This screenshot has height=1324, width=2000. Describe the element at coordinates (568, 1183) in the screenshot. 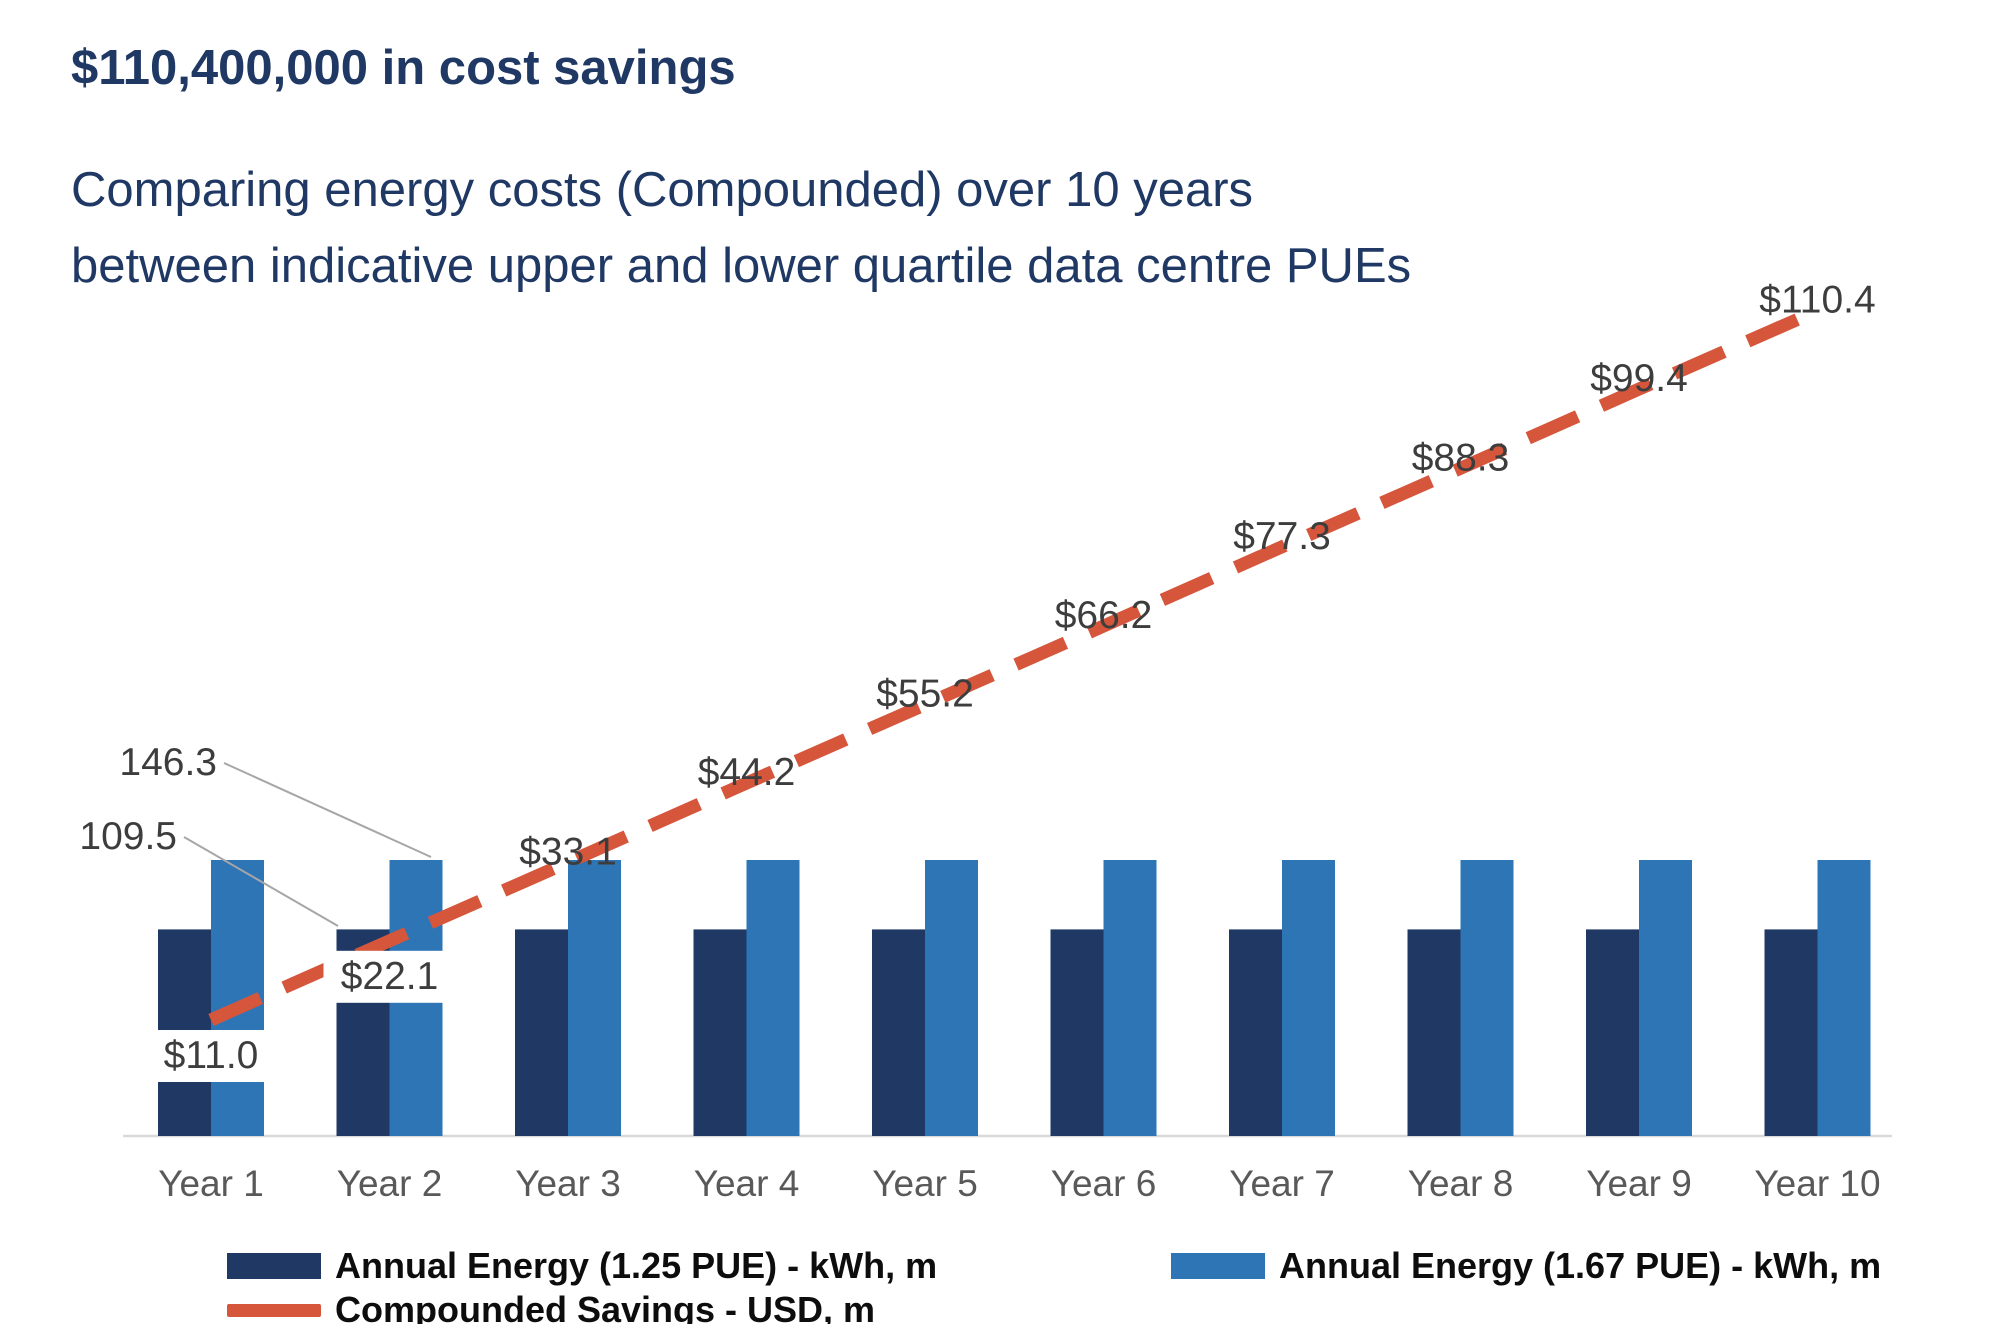

I see `x-axis-label: Year 3` at that location.